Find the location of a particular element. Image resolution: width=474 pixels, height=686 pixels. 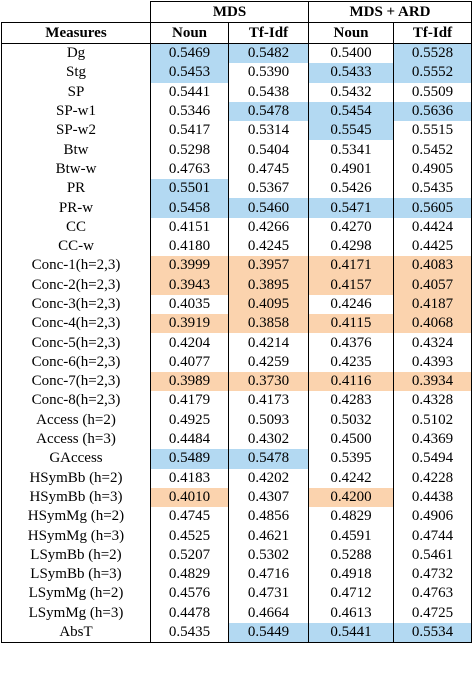

value-cell-noun-mds: 0.4829 is located at coordinates (189, 575).